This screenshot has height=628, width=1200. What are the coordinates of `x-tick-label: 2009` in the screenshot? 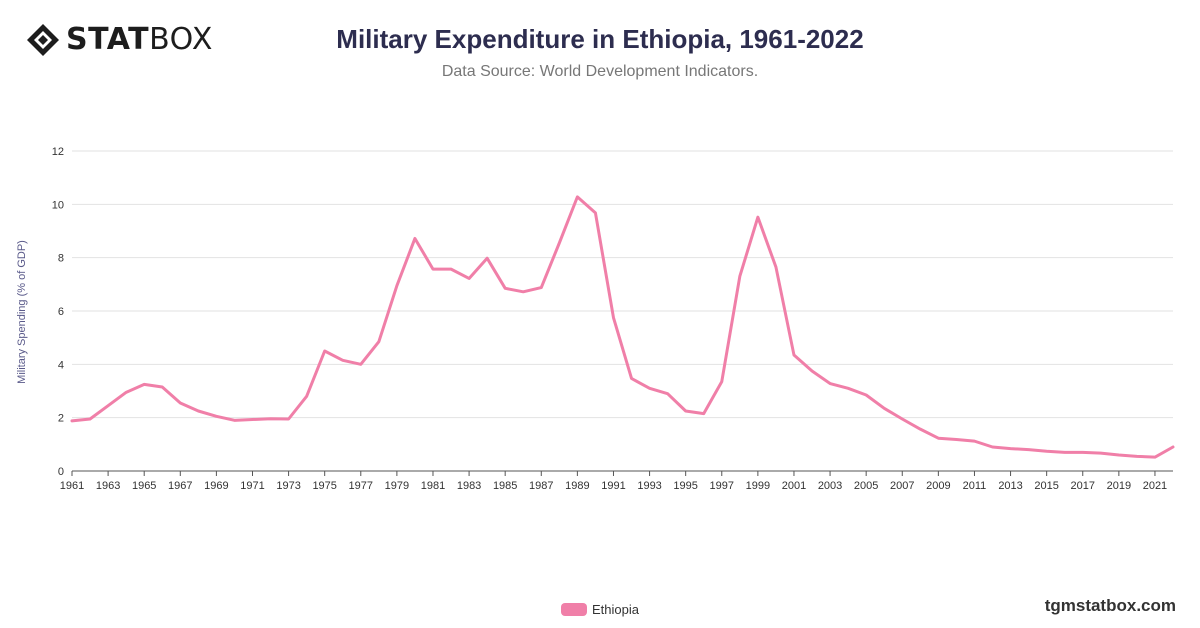 It's located at (938, 486).